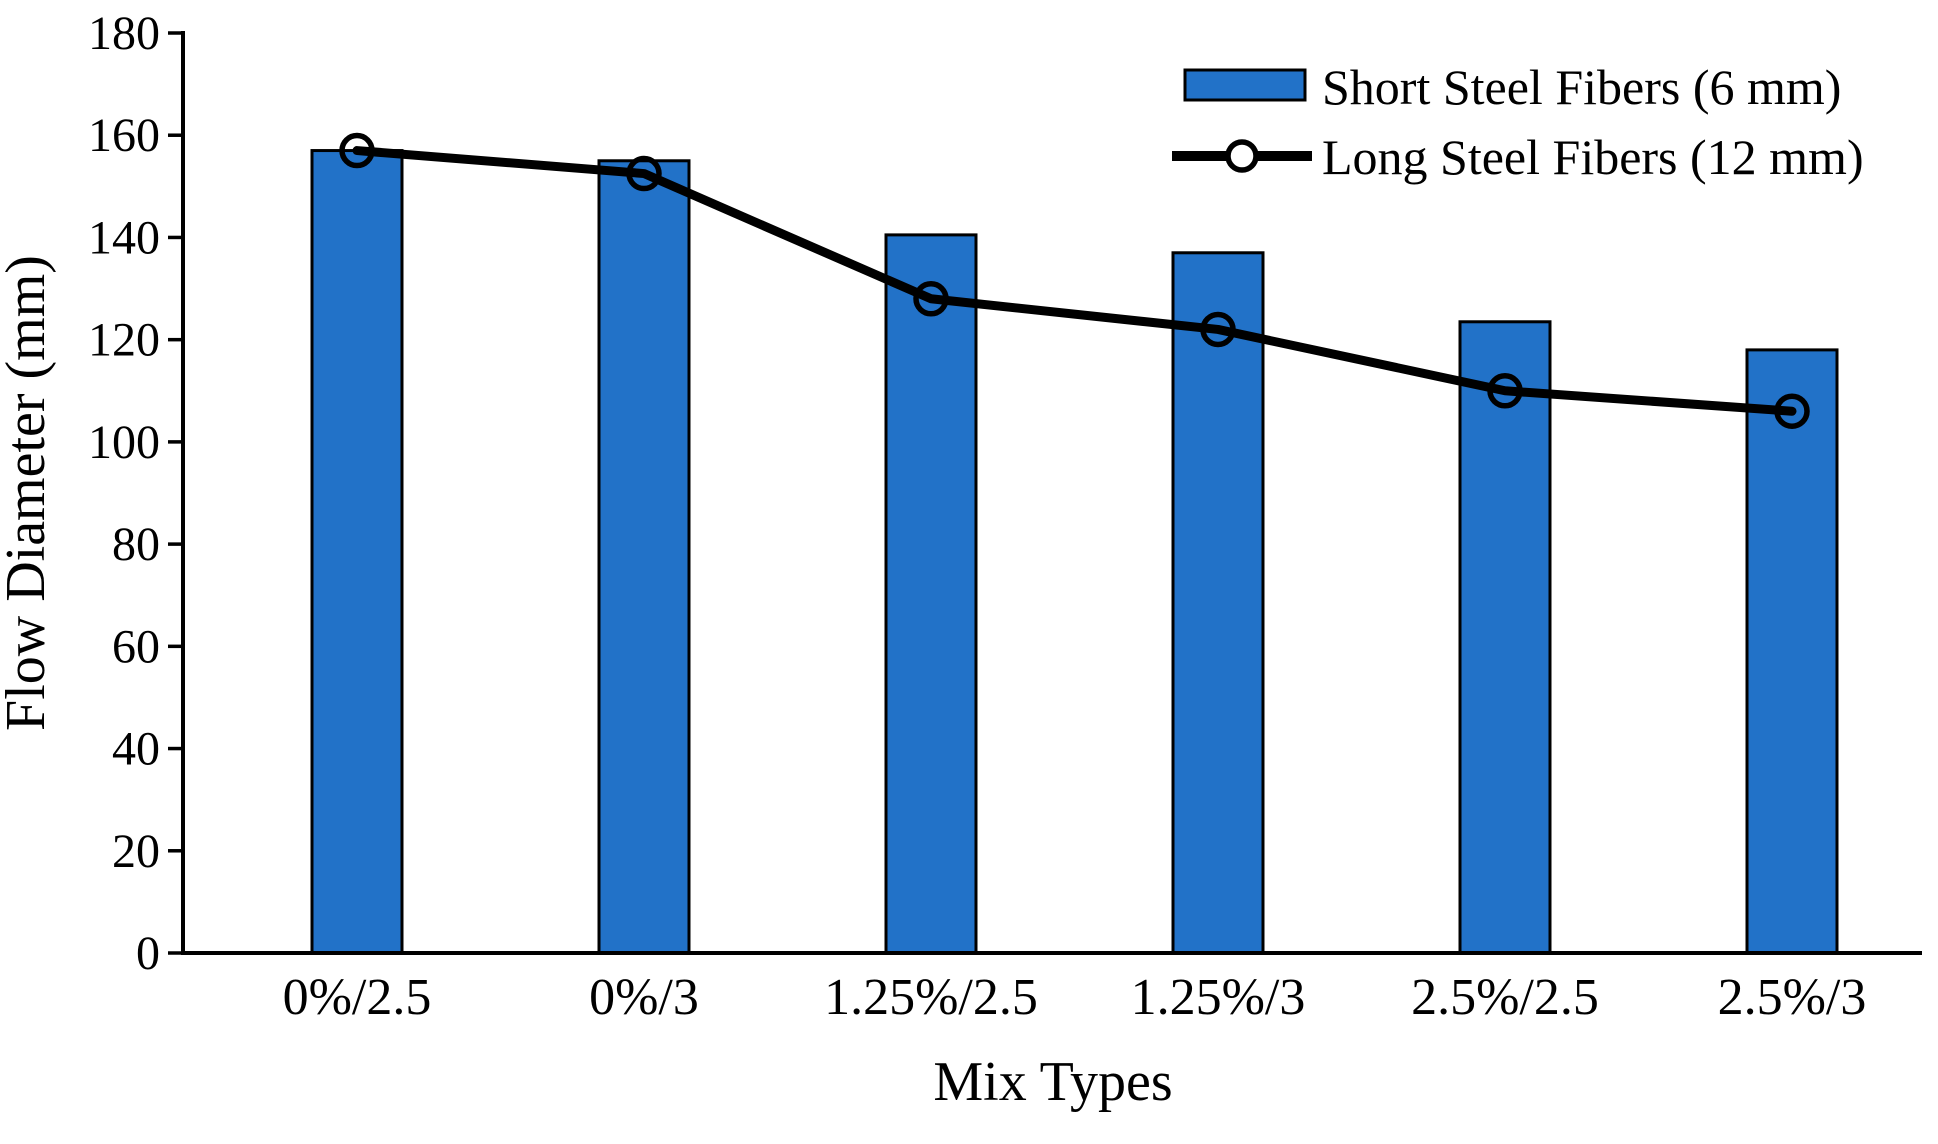  I want to click on x-tick-label: 1.25%/3, so click(1218, 997).